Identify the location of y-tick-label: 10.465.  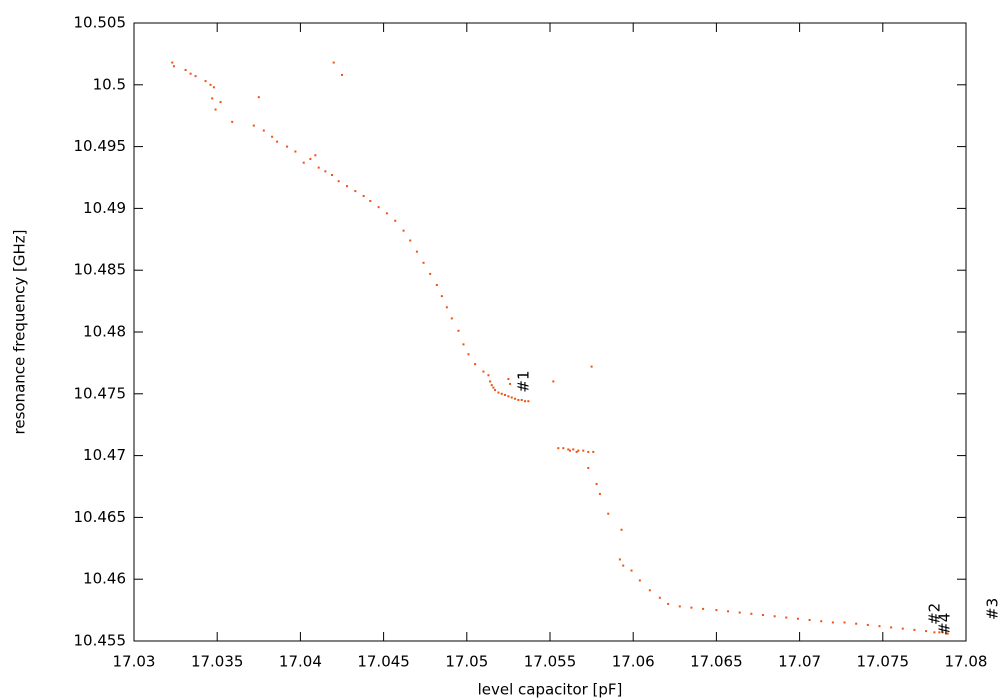
(100, 517).